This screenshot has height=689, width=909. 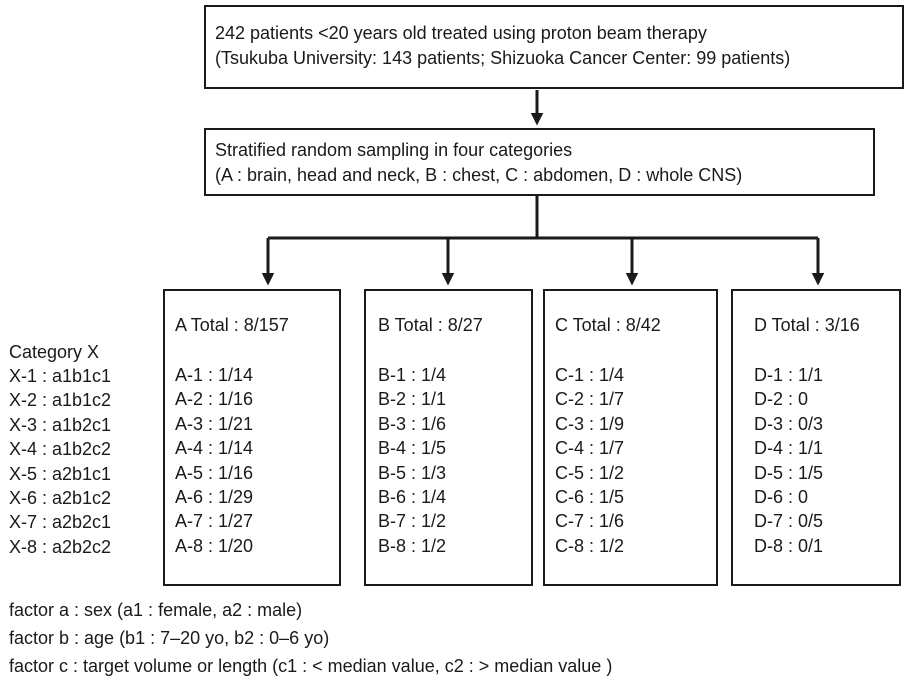 What do you see at coordinates (60, 498) in the screenshot?
I see `legend-row: X-6 : a2b1c2` at bounding box center [60, 498].